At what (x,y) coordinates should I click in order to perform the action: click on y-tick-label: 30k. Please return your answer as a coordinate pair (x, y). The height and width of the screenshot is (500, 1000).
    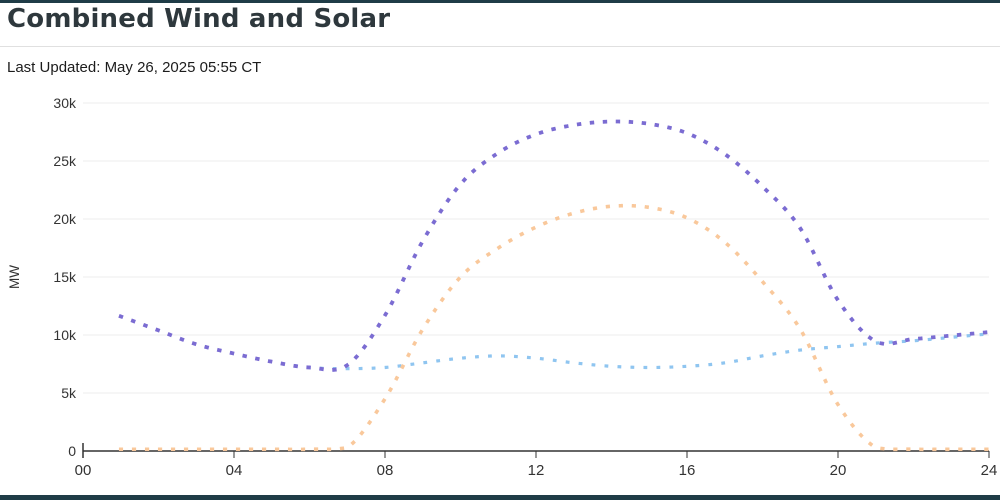
    Looking at the image, I should click on (65, 103).